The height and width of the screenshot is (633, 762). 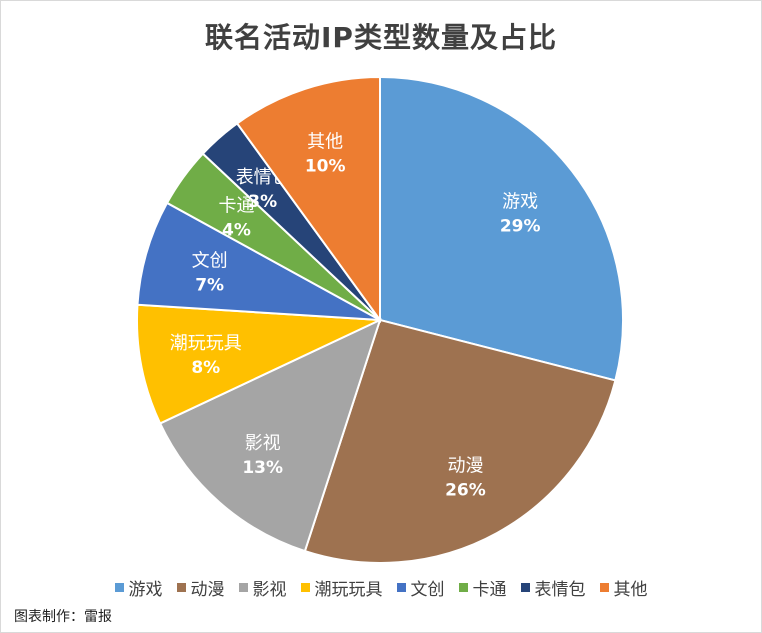 What do you see at coordinates (145, 590) in the screenshot?
I see `legend-label: 游戏` at bounding box center [145, 590].